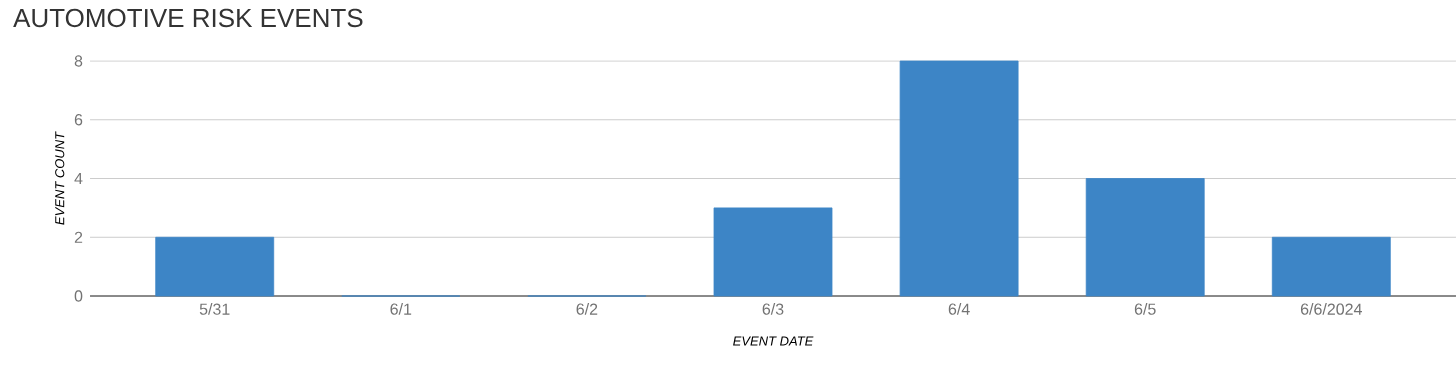 This screenshot has width=1456, height=372. What do you see at coordinates (773, 309) in the screenshot?
I see `x-tick-label: 6/3` at bounding box center [773, 309].